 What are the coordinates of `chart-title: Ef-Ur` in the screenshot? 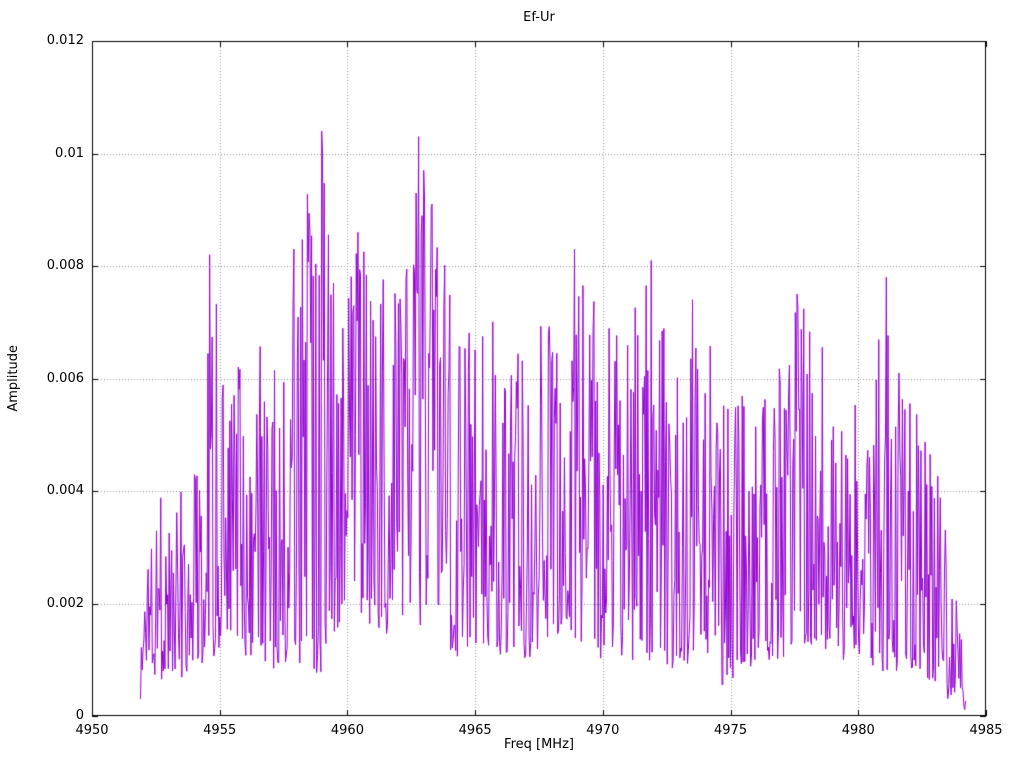 It's located at (539, 17).